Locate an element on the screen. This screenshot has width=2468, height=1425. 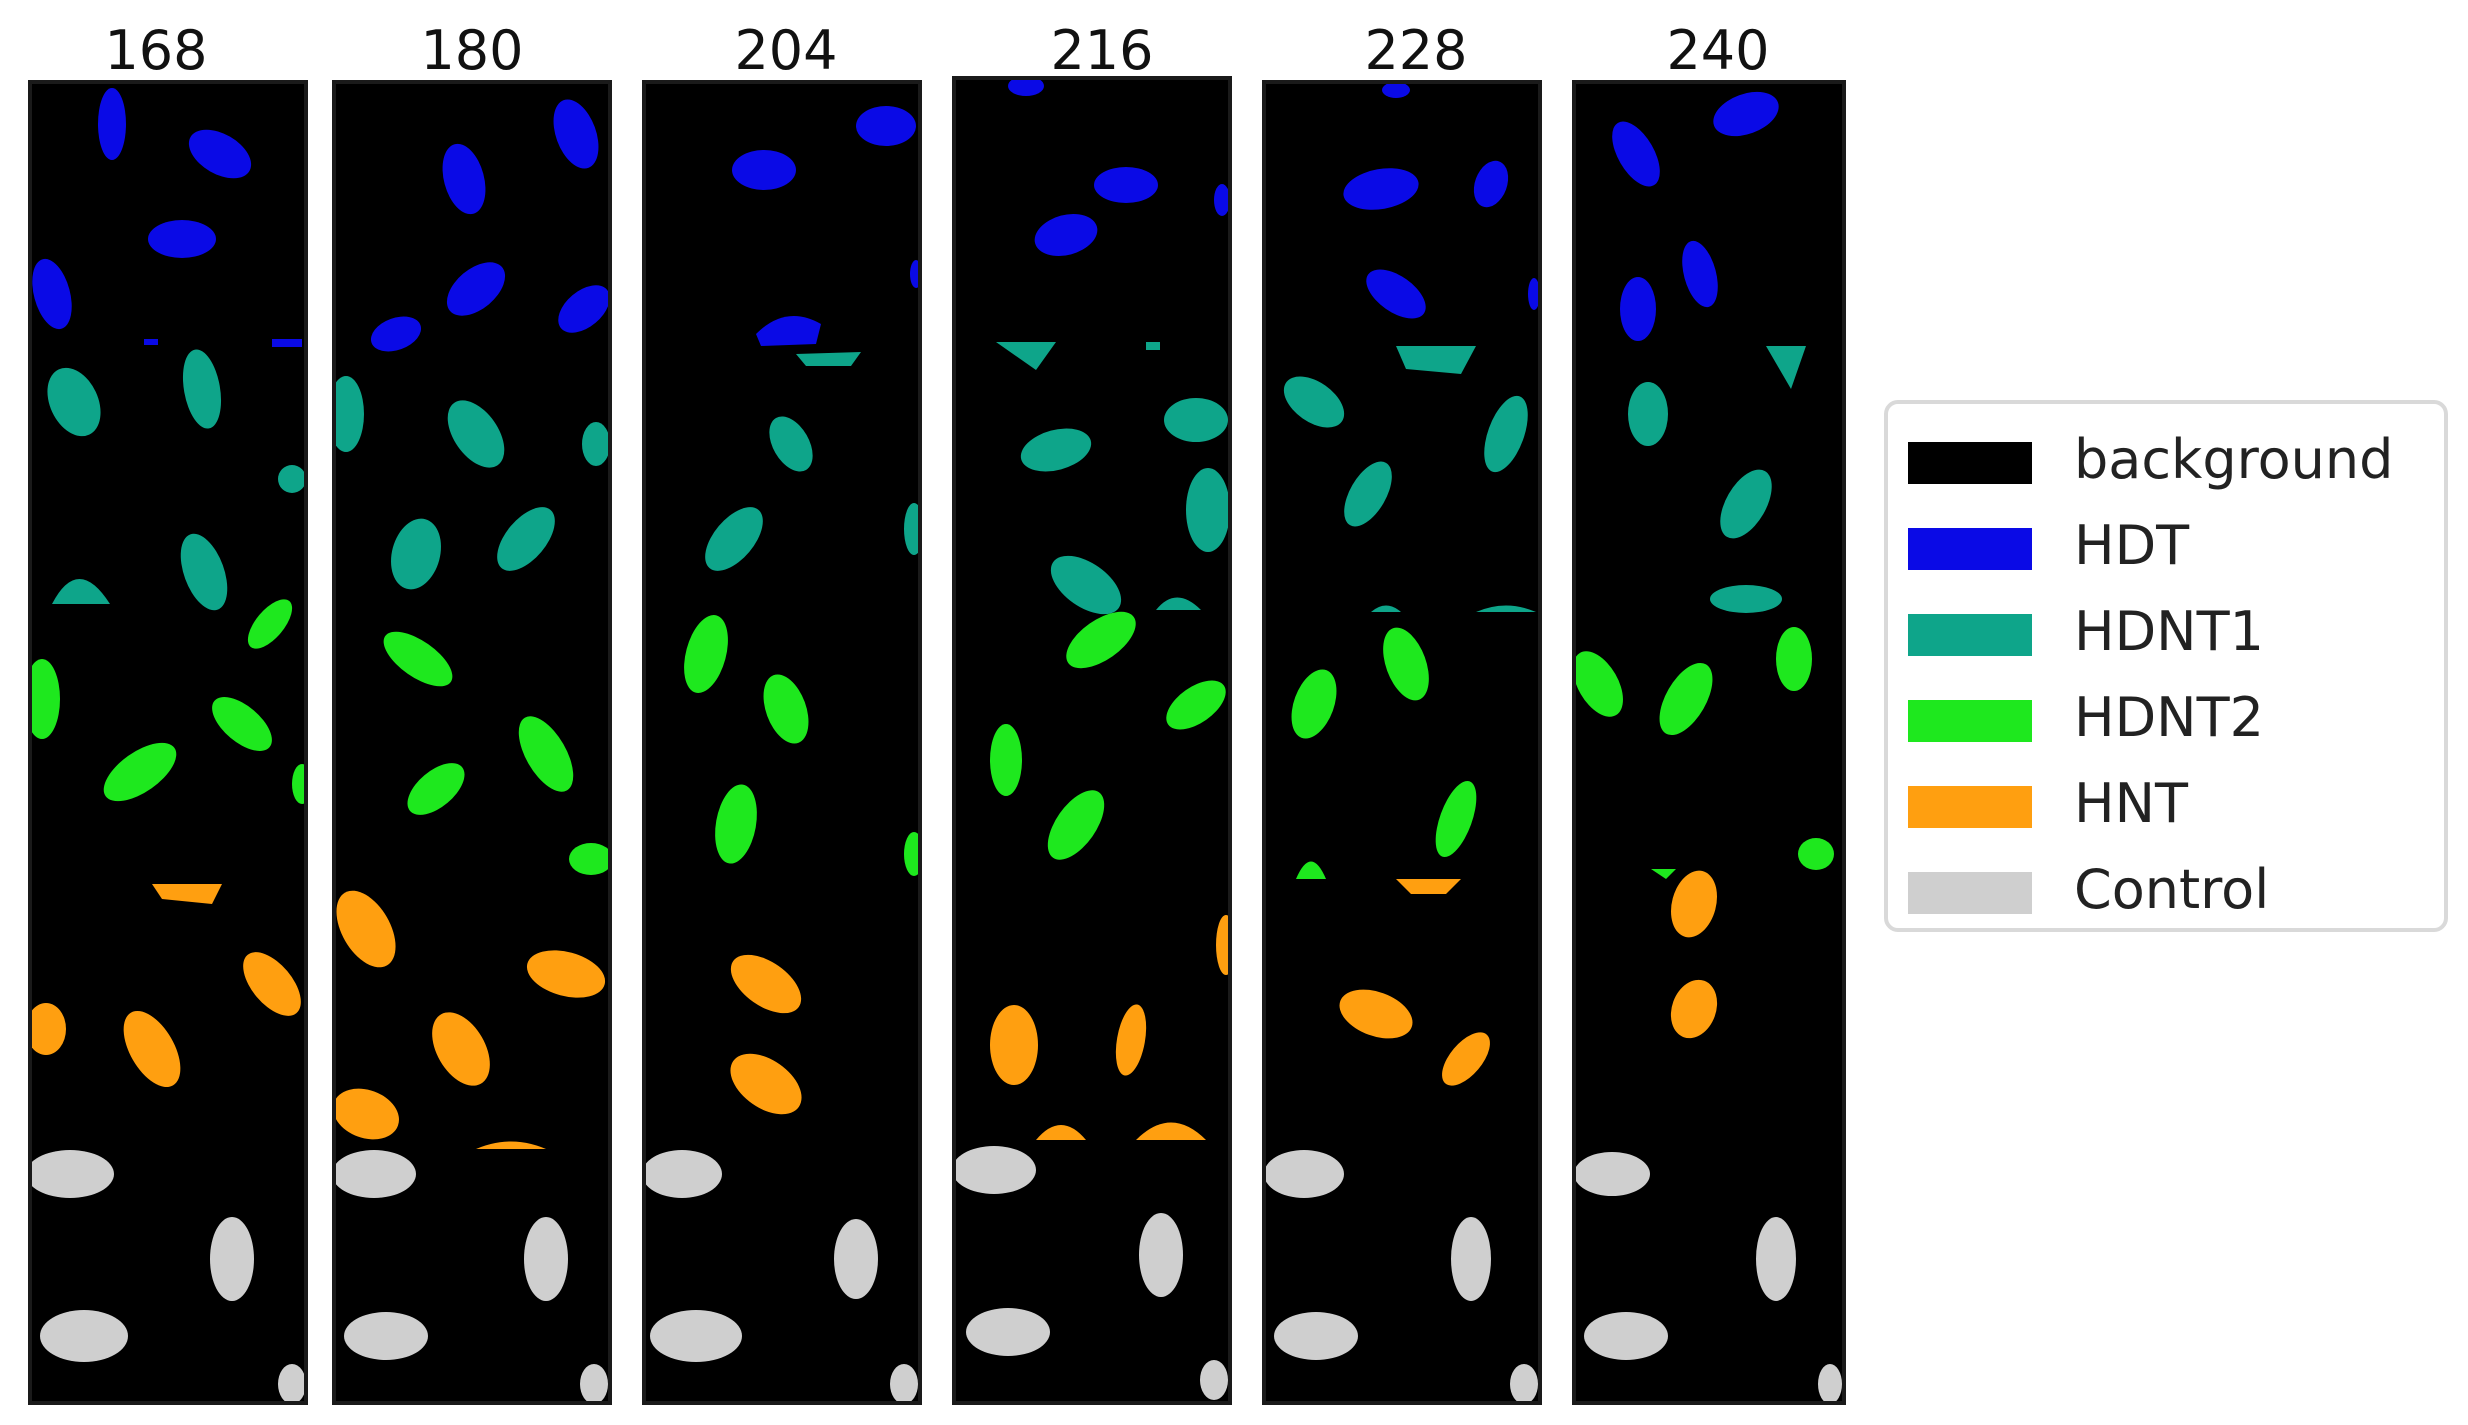
panel-title-180: 180 is located at coordinates (472, 50).